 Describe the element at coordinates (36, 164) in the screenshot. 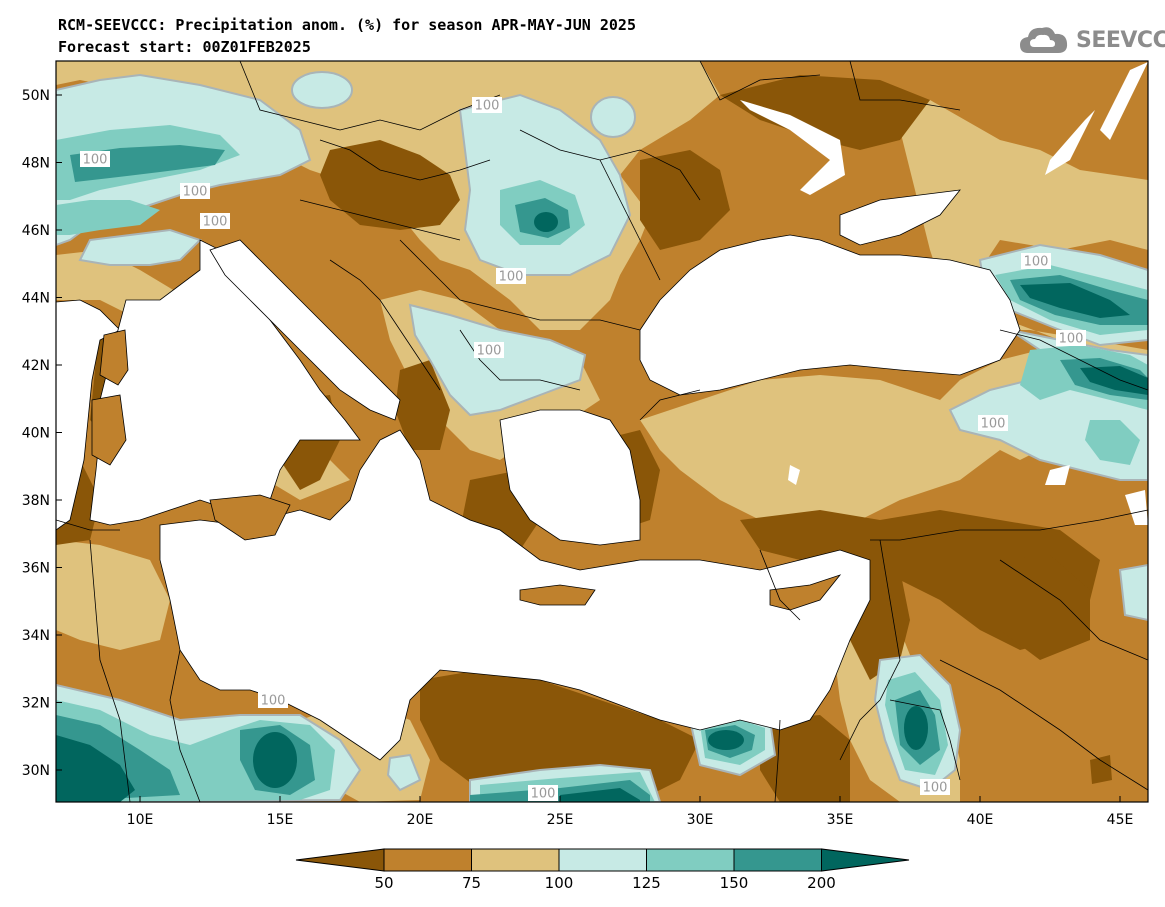

I see `lat-label: 48N` at that location.